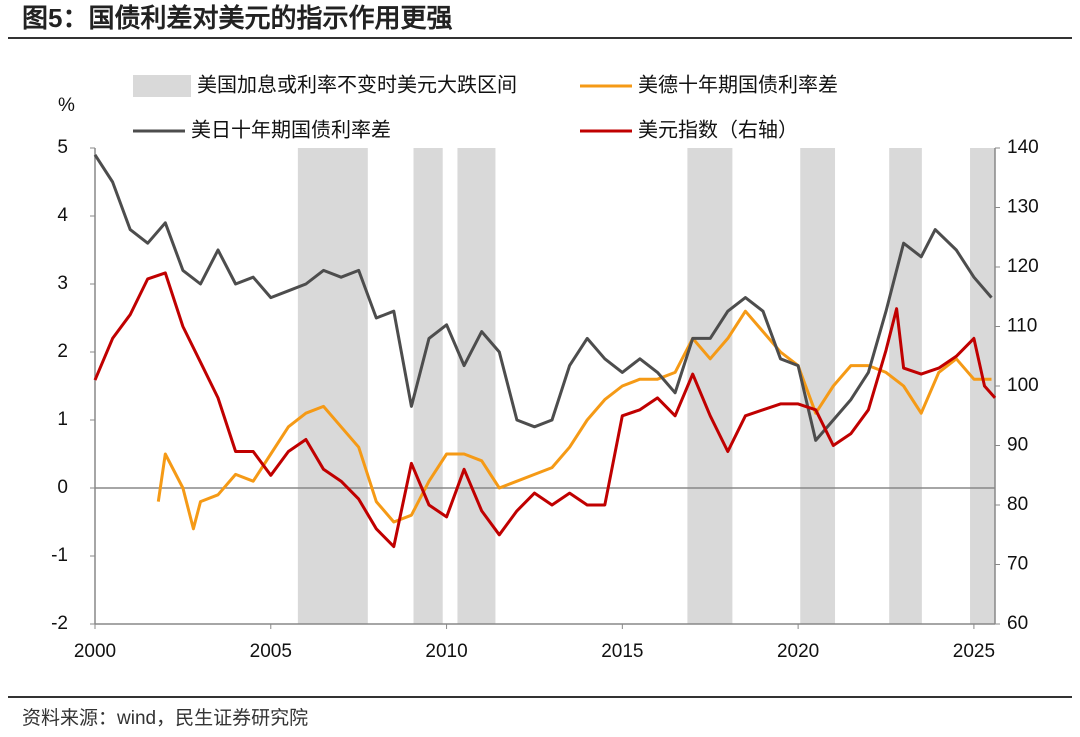 This screenshot has width=1080, height=737. I want to click on y2-tick-label: 80, so click(1017, 504).